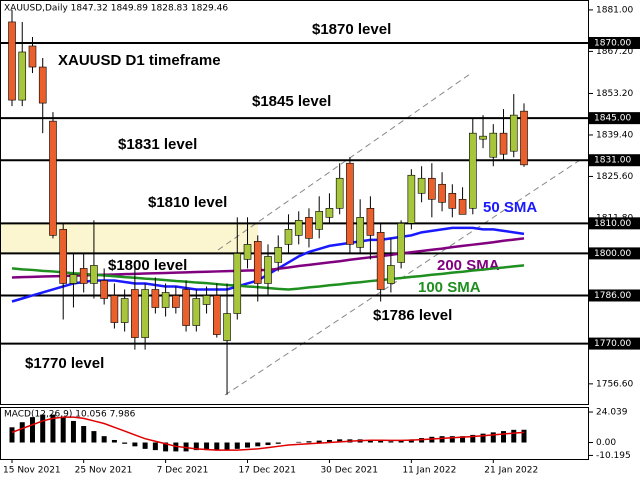  What do you see at coordinates (614, 10) in the screenshot?
I see `y-tick-label: 1881.00` at bounding box center [614, 10].